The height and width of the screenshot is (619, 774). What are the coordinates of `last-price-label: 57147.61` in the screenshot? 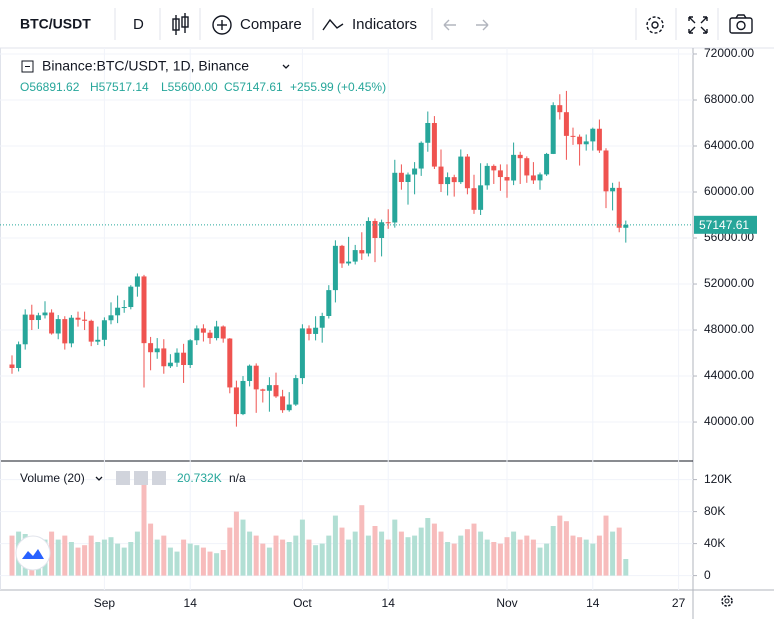 It's located at (724, 225).